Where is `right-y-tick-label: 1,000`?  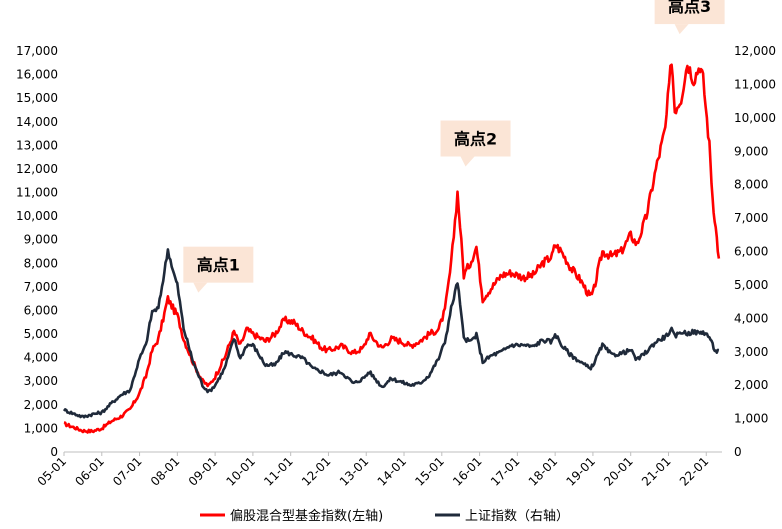
right-y-tick-label: 1,000 is located at coordinates (751, 419).